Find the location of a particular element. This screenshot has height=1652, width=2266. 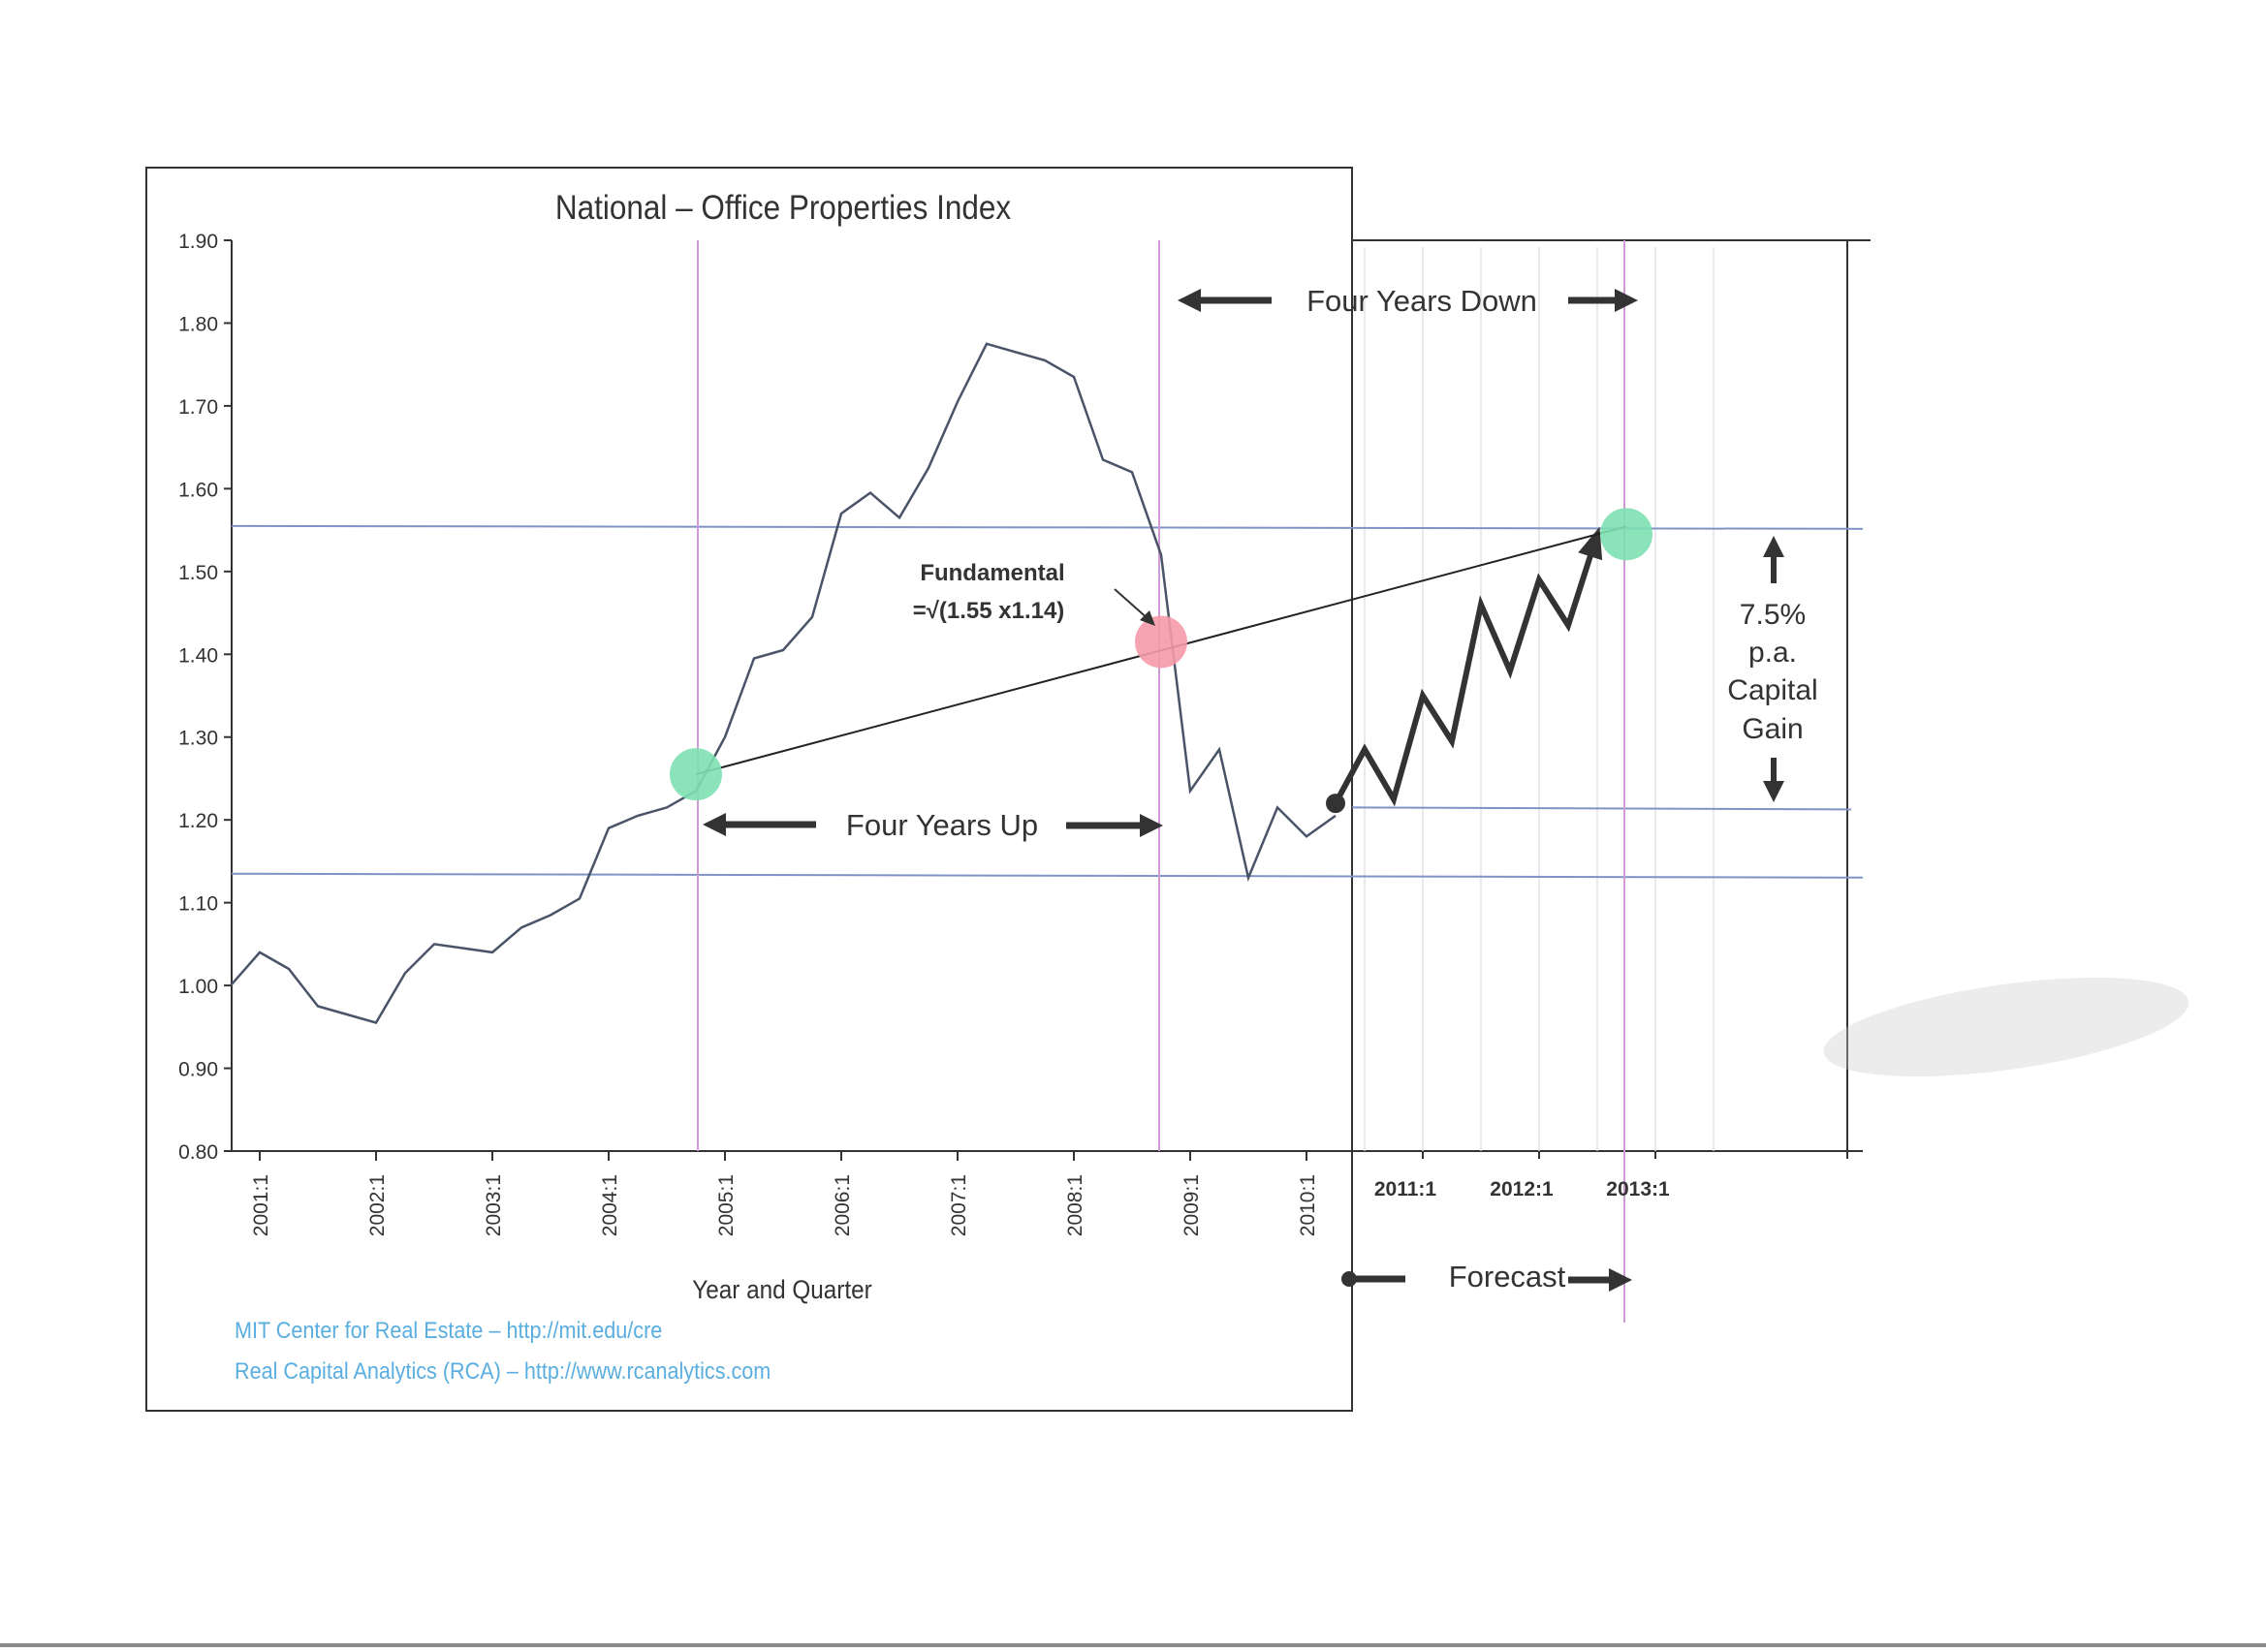

gain-arrow-down-head is located at coordinates (1773, 791).